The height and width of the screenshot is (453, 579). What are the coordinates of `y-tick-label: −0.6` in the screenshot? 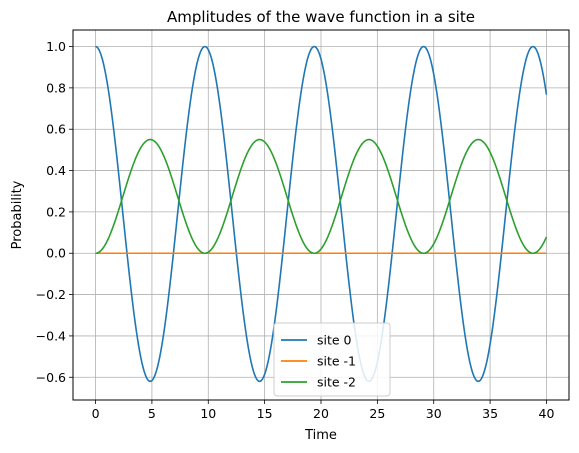 It's located at (51, 377).